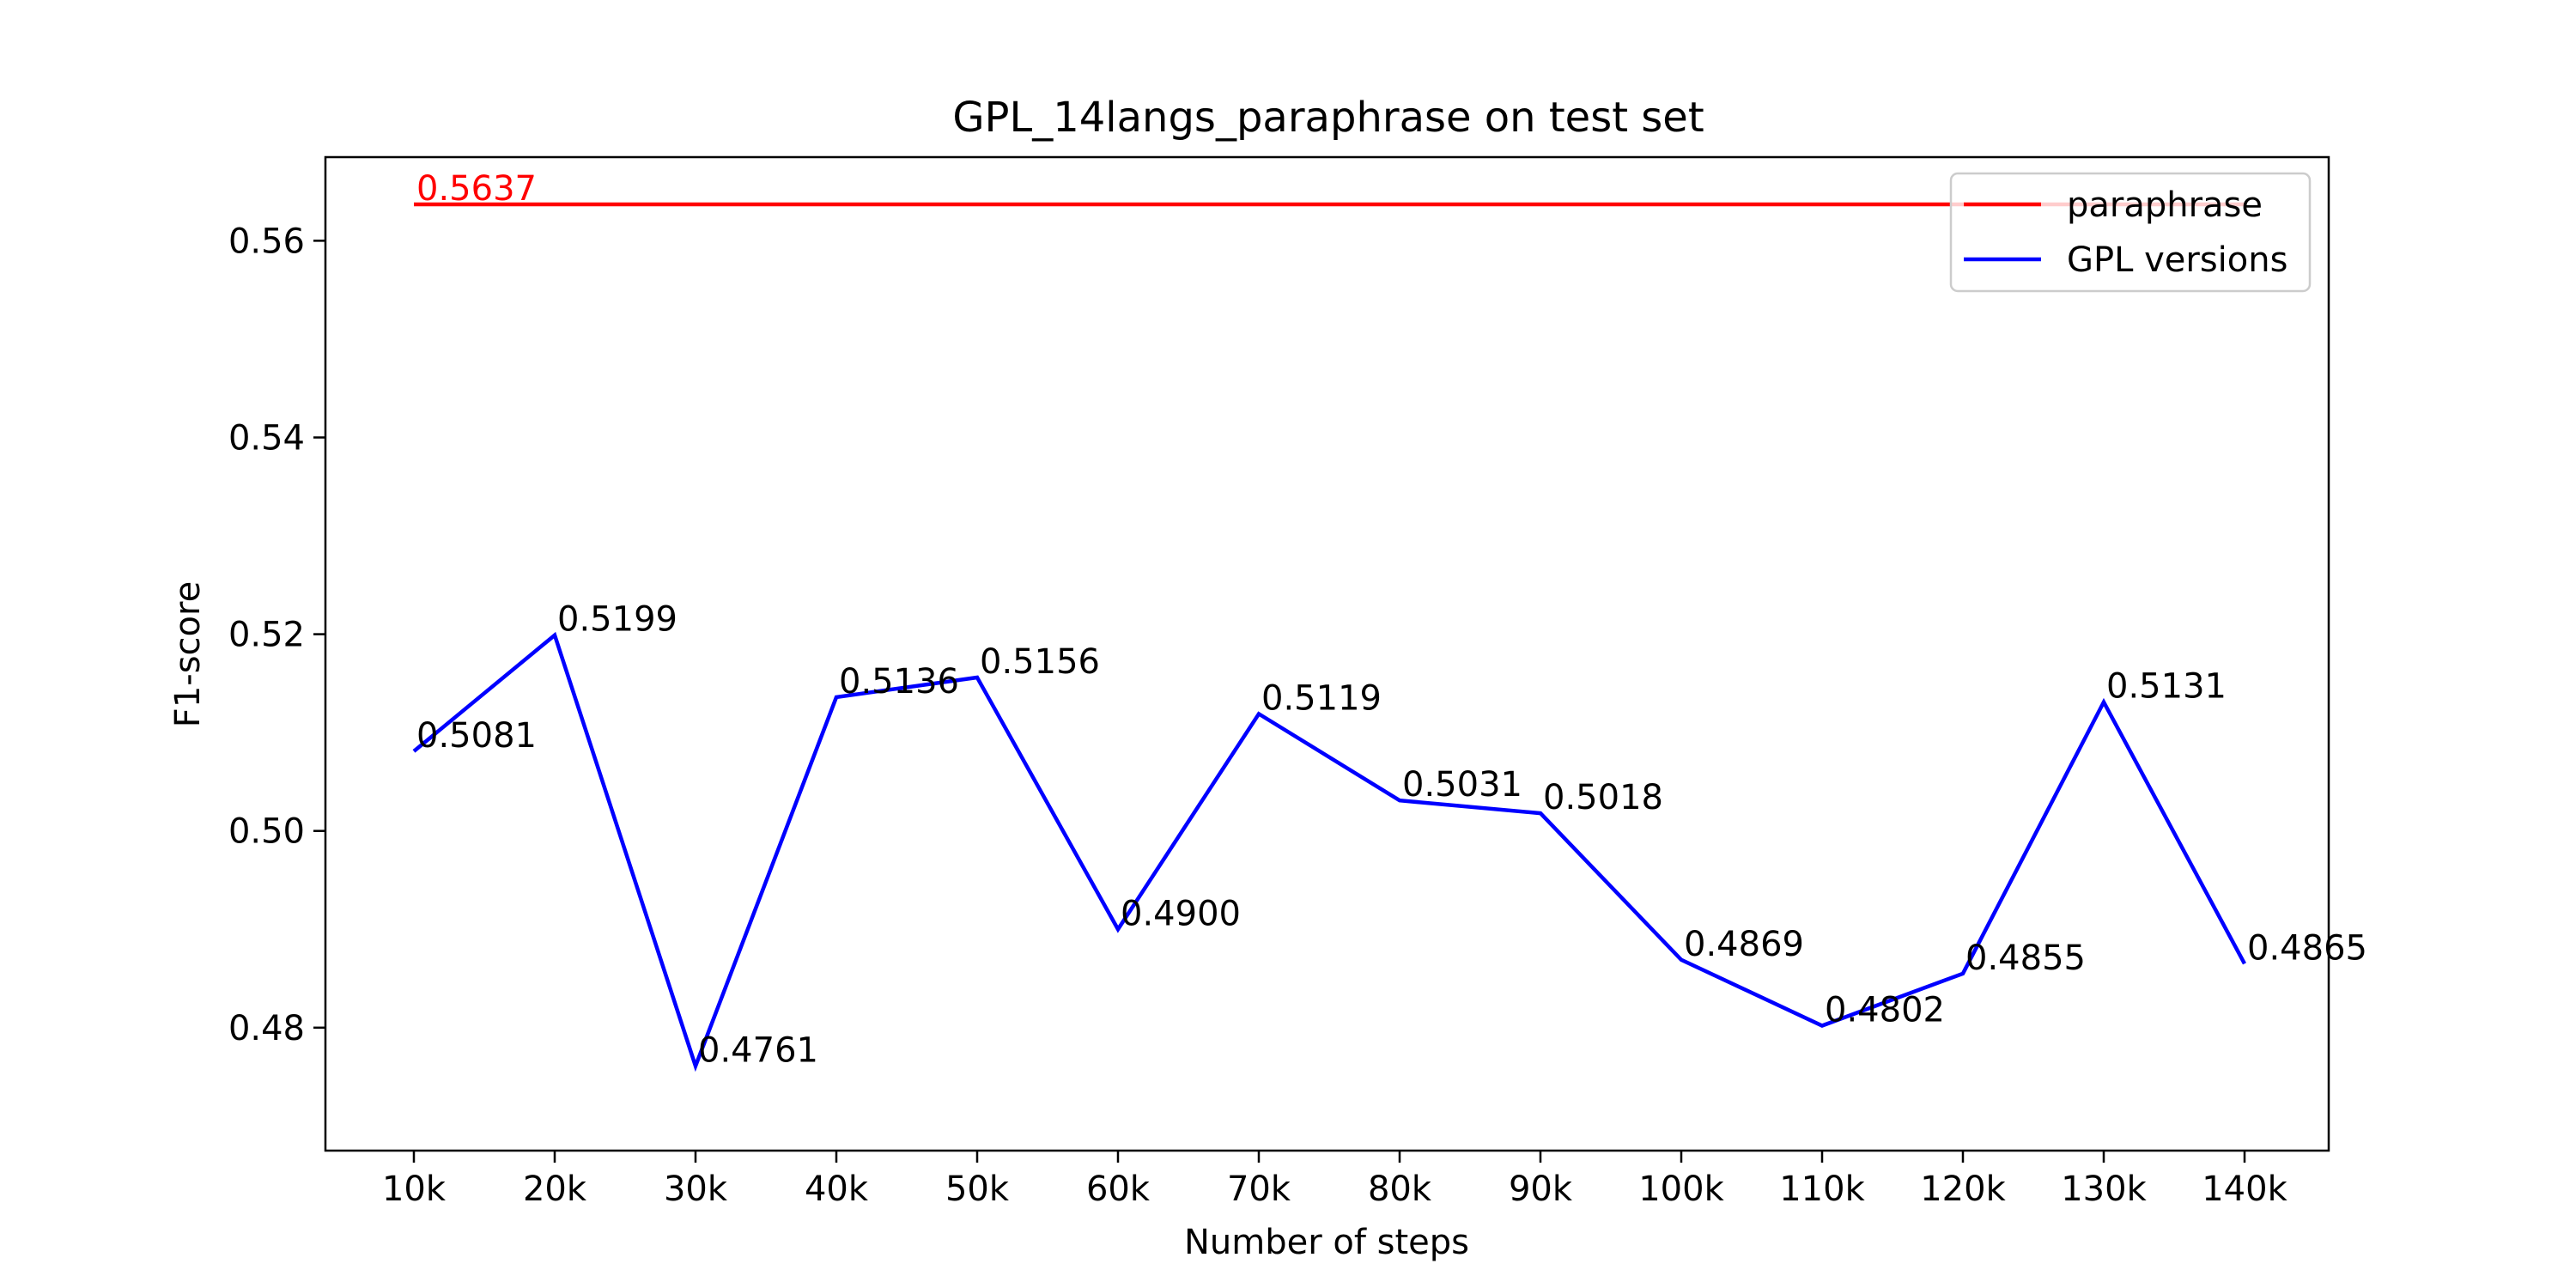 This screenshot has height=1288, width=2576. Describe the element at coordinates (1963, 1189) in the screenshot. I see `x-tick-label: 120k` at that location.